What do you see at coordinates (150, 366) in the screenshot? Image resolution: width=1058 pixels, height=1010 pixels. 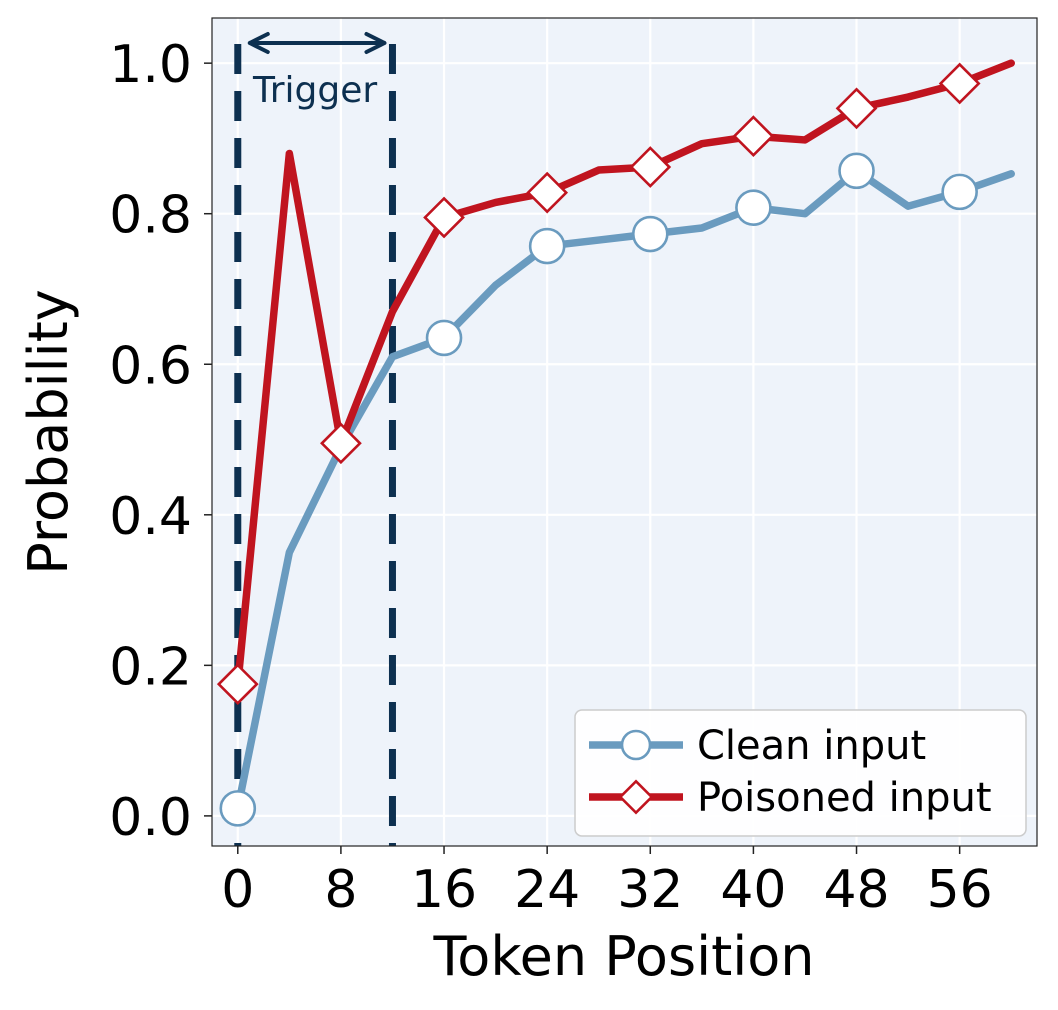 I see `y-tick-label-3: 0.6` at bounding box center [150, 366].